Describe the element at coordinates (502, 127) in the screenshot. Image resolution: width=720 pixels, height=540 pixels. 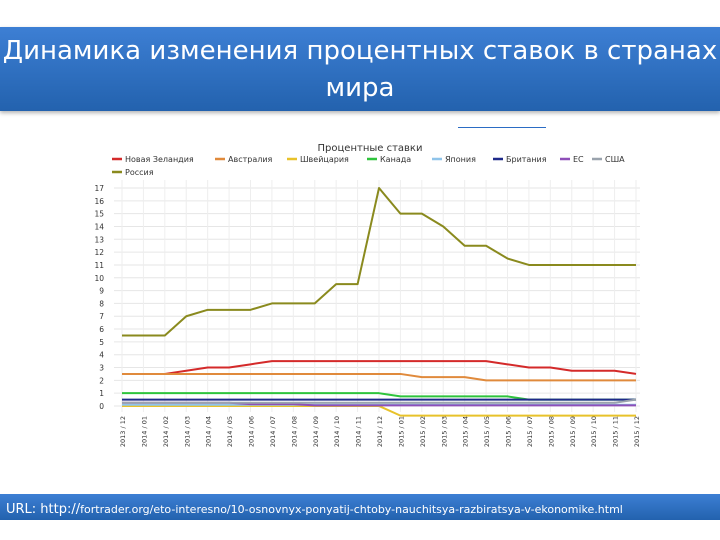
I see `accent-underline` at that location.